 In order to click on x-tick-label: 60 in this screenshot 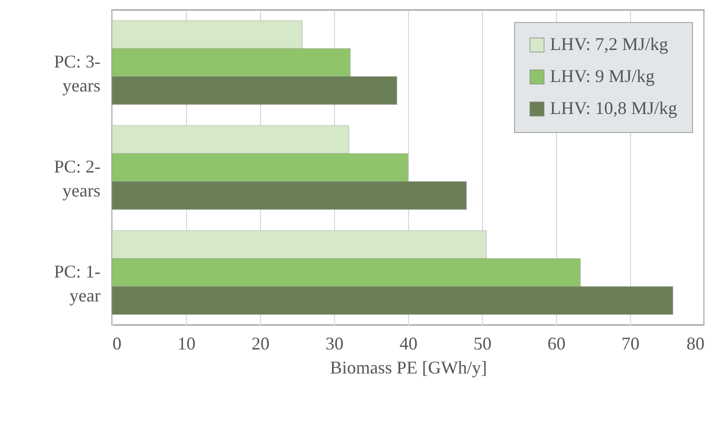, I will do `click(557, 344)`.